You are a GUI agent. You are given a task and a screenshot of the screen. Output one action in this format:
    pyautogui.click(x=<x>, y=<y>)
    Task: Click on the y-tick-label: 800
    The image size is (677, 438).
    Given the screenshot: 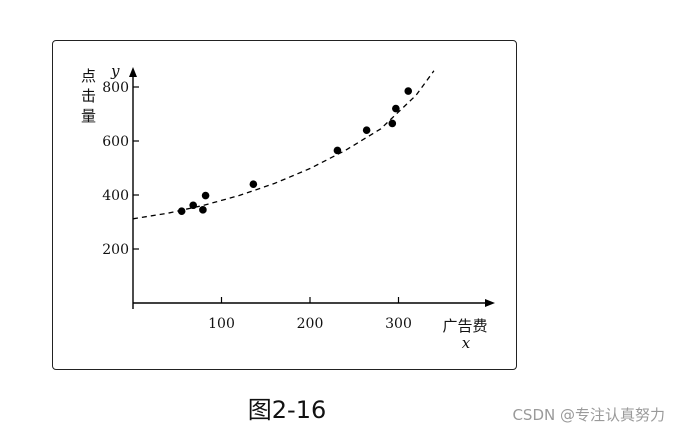 What is the action you would take?
    pyautogui.click(x=115, y=88)
    